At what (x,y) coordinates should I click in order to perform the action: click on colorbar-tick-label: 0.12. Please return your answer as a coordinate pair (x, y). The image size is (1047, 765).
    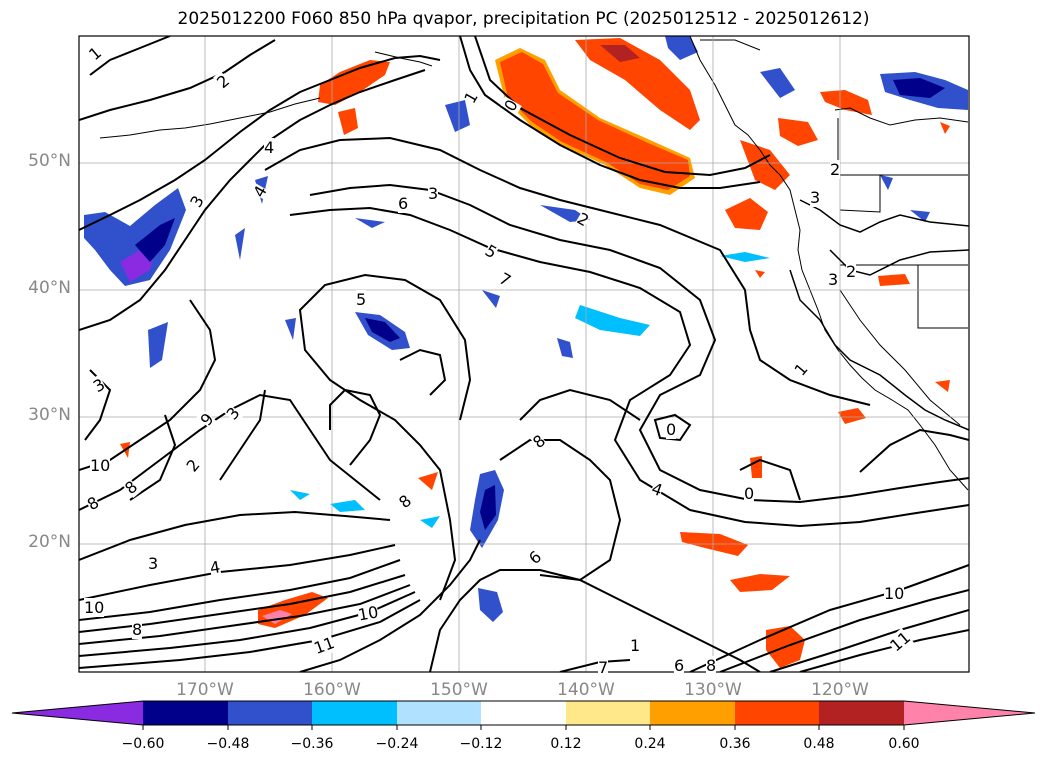
    Looking at the image, I should click on (566, 744).